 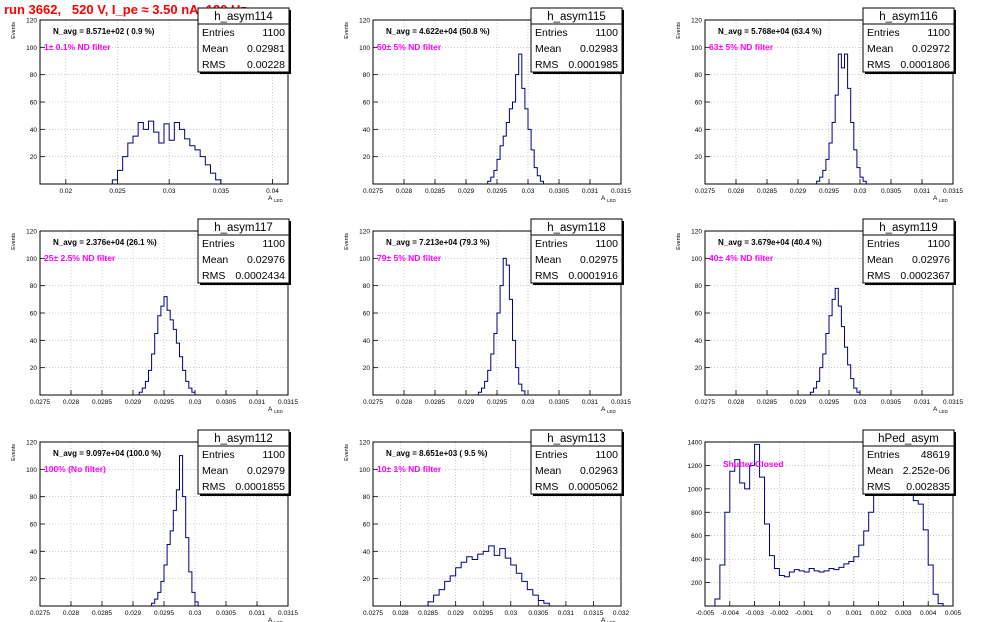 I want to click on stat-value: 0.0005062, so click(x=593, y=487).